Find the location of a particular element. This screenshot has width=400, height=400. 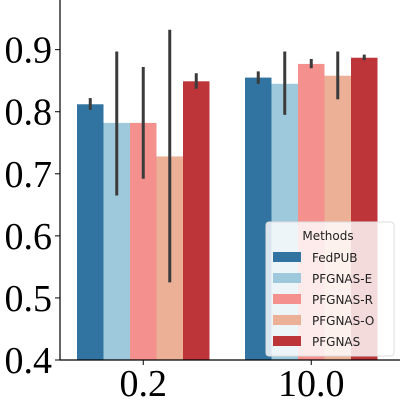

y-axis-ticks: 0.4 0.5 0.6 0.7 0.8 0.9 is located at coordinates (32, 206).